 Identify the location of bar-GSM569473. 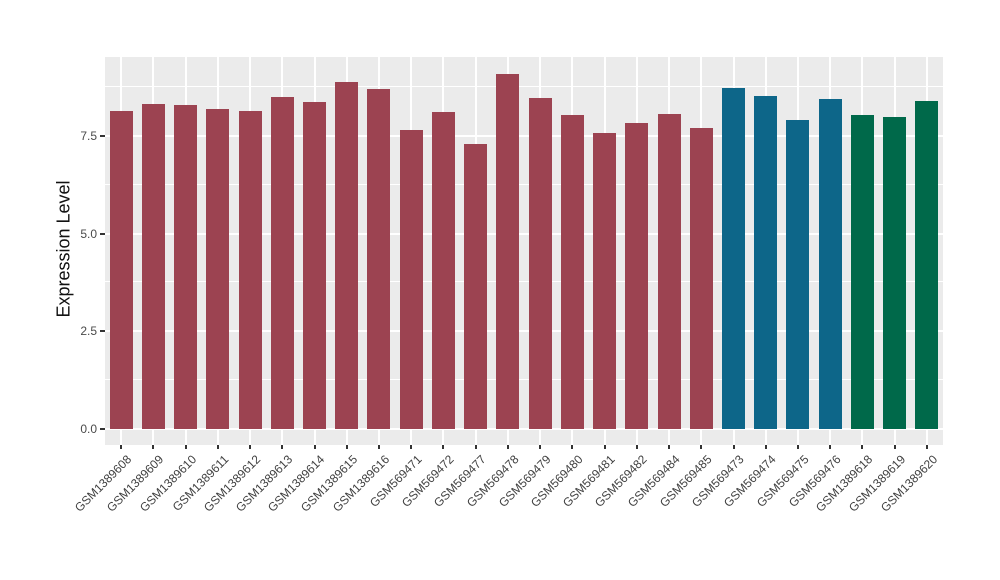
(733, 258).